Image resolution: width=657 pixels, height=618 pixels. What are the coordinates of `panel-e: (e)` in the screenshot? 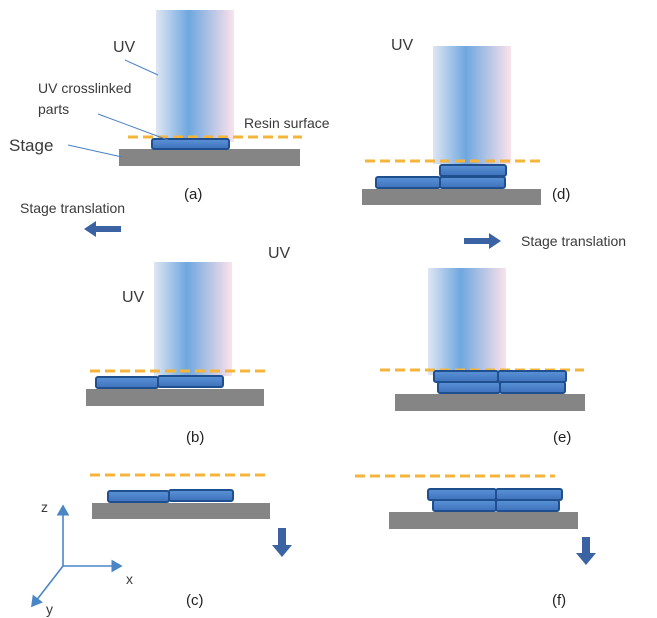 It's located at (482, 357).